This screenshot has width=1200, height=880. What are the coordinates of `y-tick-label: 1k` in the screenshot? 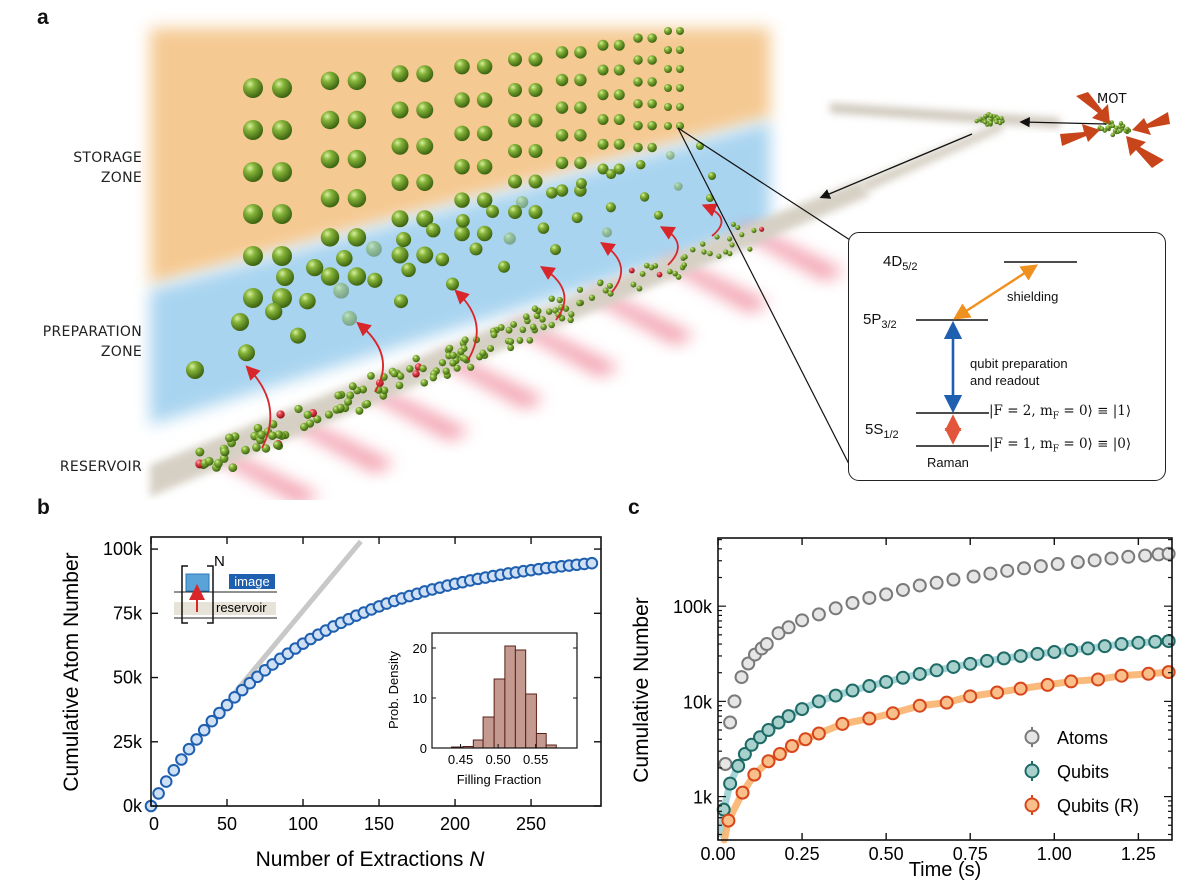 It's located at (703, 798).